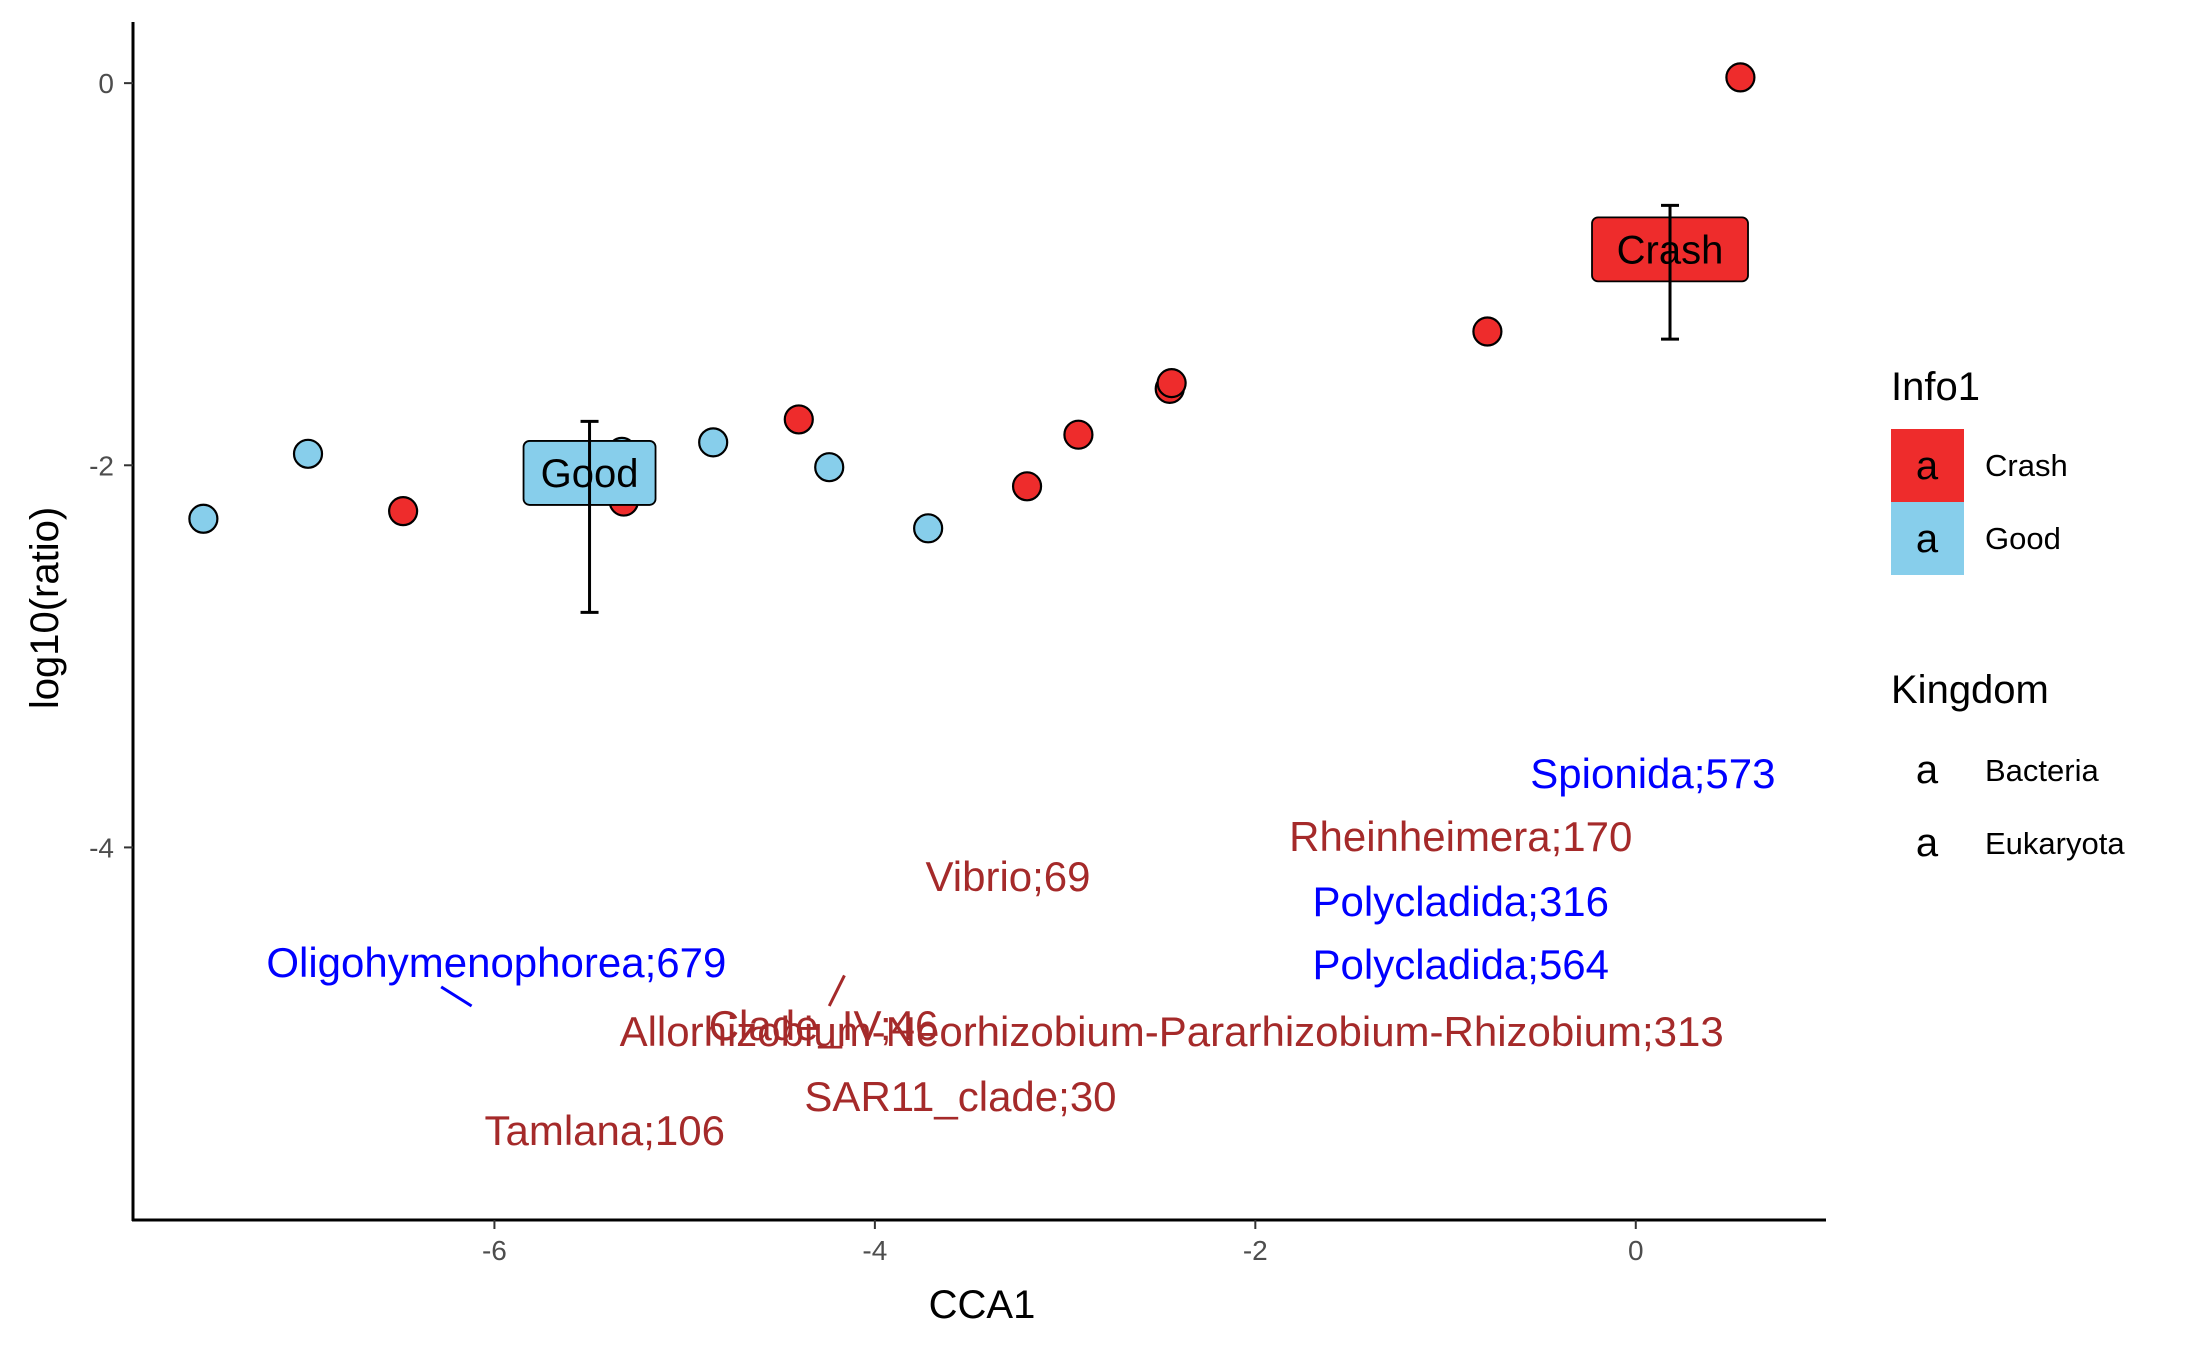 This screenshot has height=1349, width=2187. I want to click on legend-label: Good, so click(2023, 538).